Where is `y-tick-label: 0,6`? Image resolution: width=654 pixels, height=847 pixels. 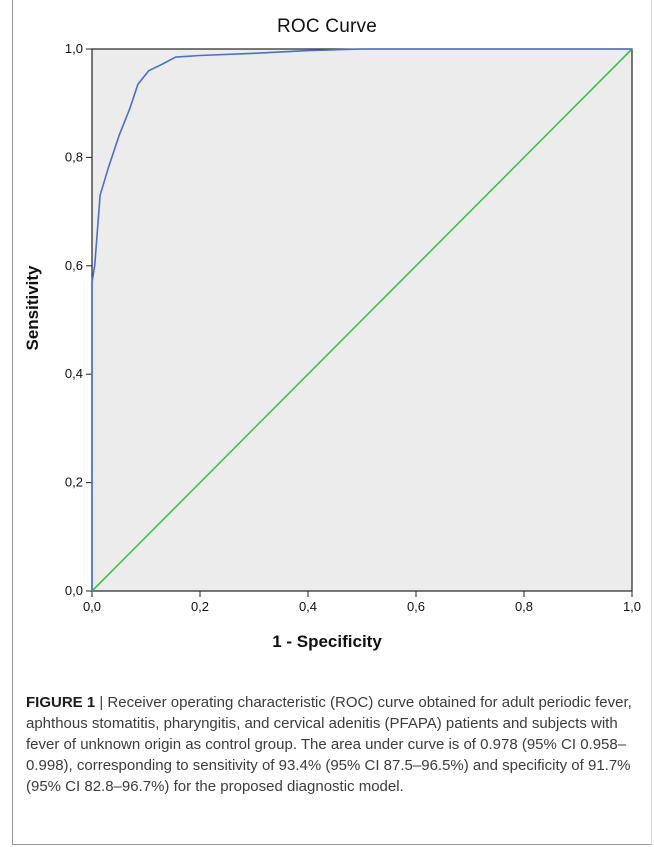
y-tick-label: 0,6 is located at coordinates (74, 265).